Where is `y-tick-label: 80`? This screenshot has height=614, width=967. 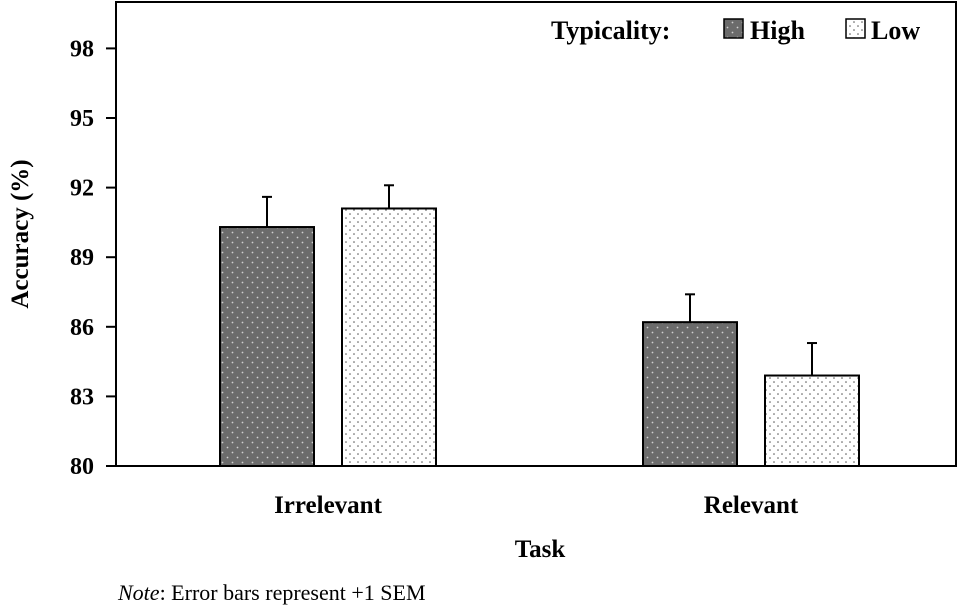 y-tick-label: 80 is located at coordinates (82, 467).